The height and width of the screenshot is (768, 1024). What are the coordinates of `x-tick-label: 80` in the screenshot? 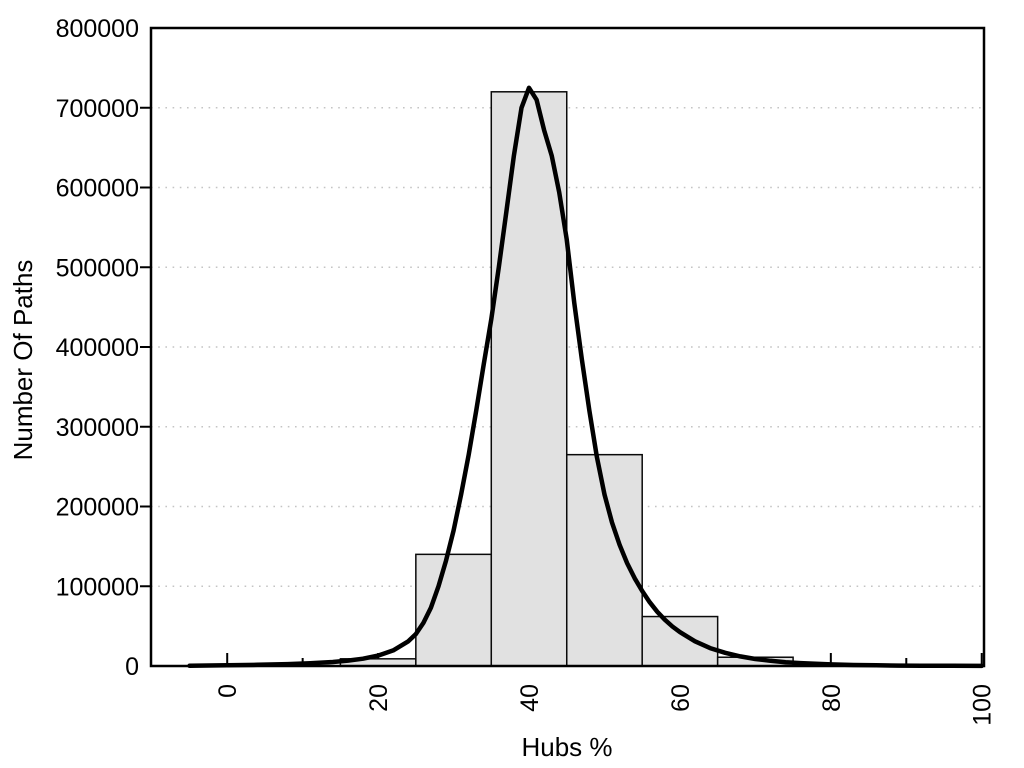 It's located at (832, 698).